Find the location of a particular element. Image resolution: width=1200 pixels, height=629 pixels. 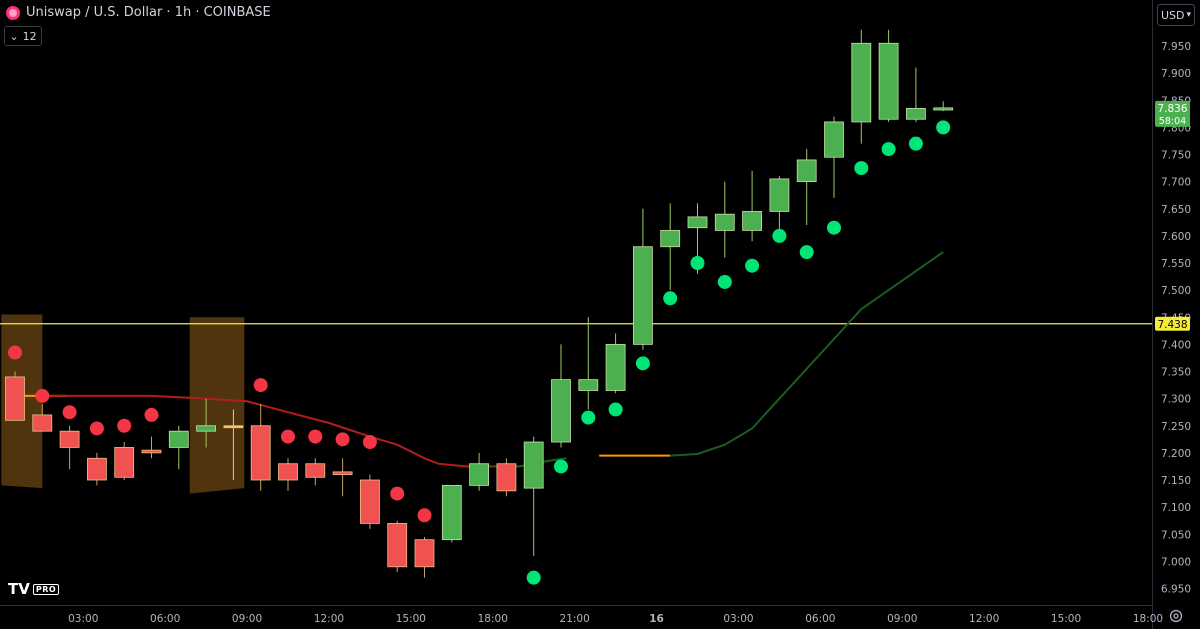

y-tick-label: 6.950 is located at coordinates (1176, 590).